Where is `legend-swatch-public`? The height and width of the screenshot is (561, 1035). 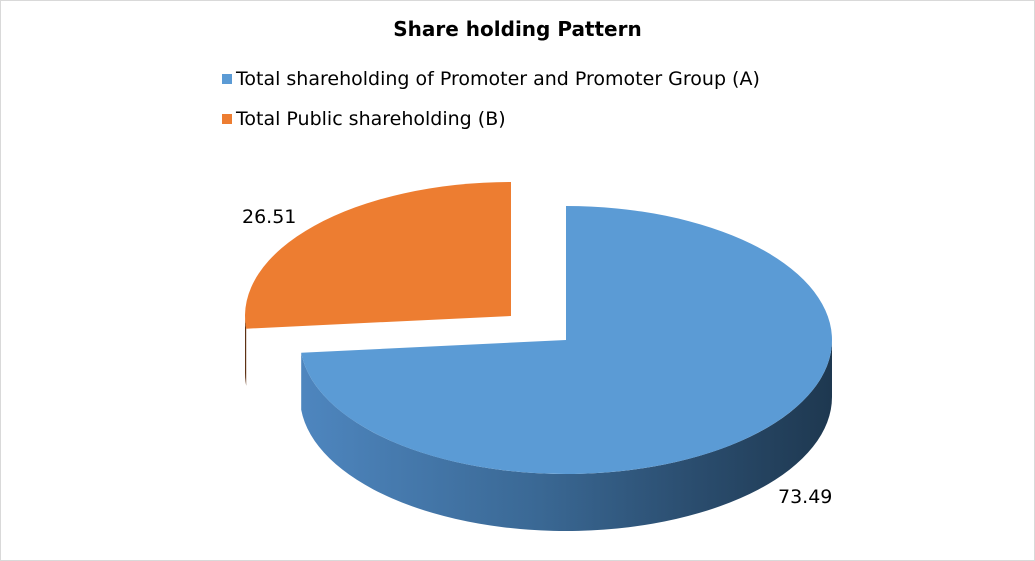 legend-swatch-public is located at coordinates (227, 119).